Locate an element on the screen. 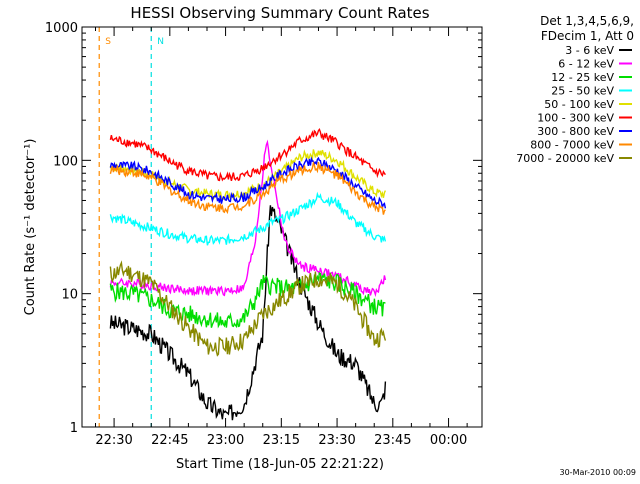 The height and width of the screenshot is (484, 640). x-axis-label: Start Time (18-Jun-05 22:21:22) is located at coordinates (280, 464).